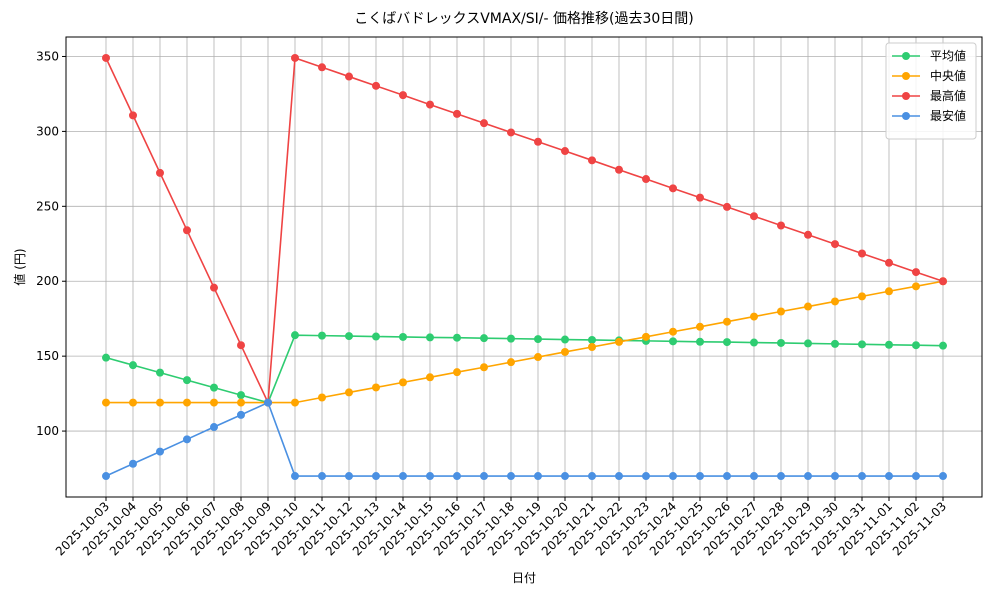 The image size is (1000, 600). I want to click on y-axis-label: 値 (円), so click(19, 266).